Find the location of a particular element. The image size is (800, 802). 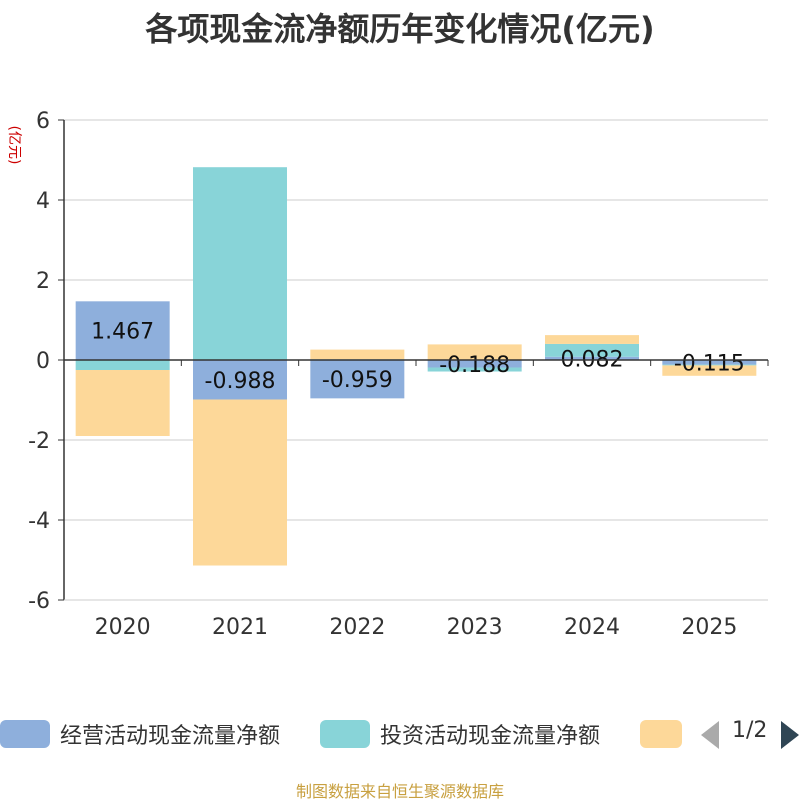

bar-series1-2025 is located at coordinates (709, 365).